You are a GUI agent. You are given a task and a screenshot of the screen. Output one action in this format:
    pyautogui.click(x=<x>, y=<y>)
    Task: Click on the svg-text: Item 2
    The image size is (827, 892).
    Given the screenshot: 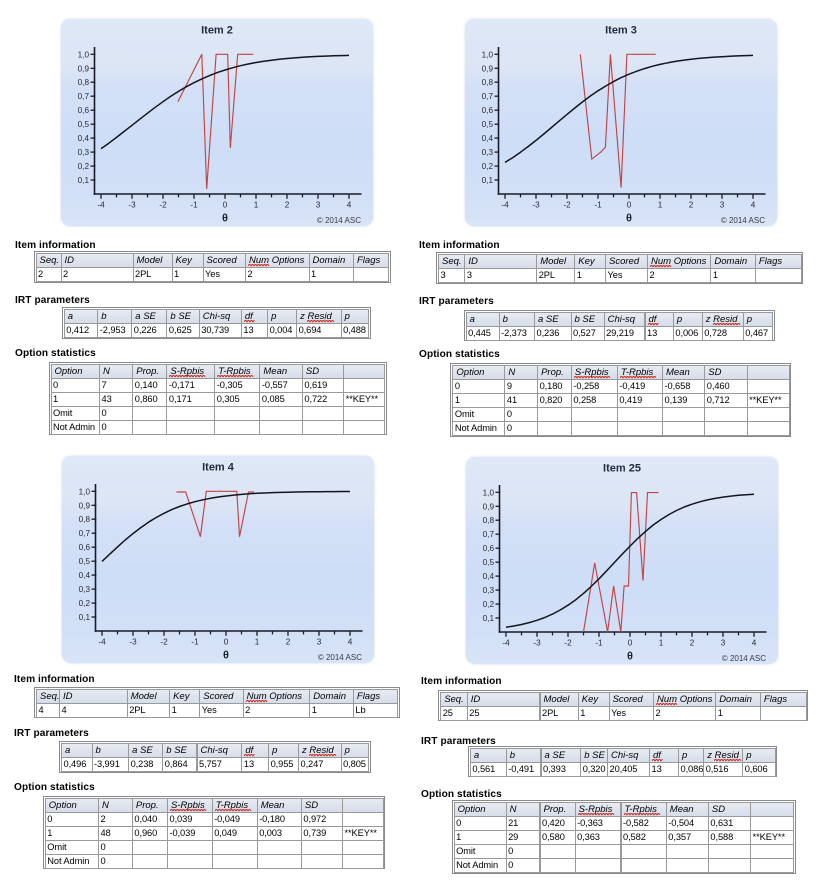 What is the action you would take?
    pyautogui.click(x=217, y=30)
    